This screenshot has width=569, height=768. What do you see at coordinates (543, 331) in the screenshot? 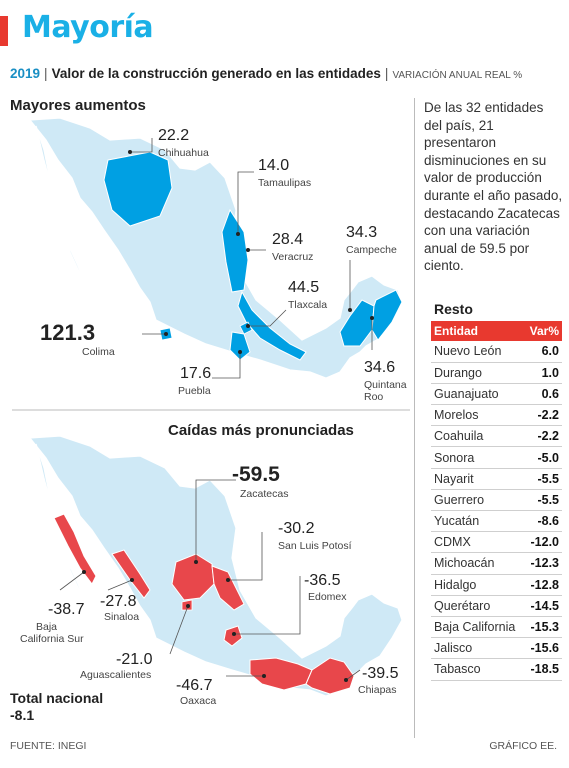
I see `column-header-var: Var%` at bounding box center [543, 331].